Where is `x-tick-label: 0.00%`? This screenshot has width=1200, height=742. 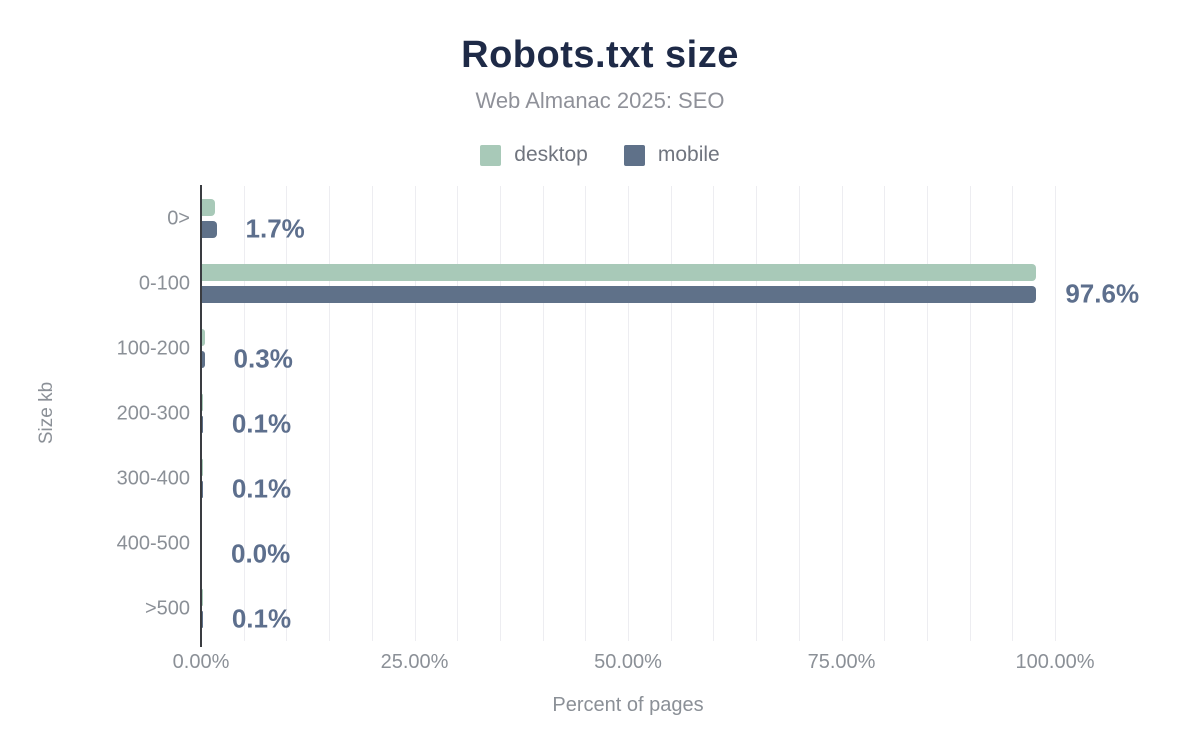
x-tick-label: 0.00% is located at coordinates (201, 662).